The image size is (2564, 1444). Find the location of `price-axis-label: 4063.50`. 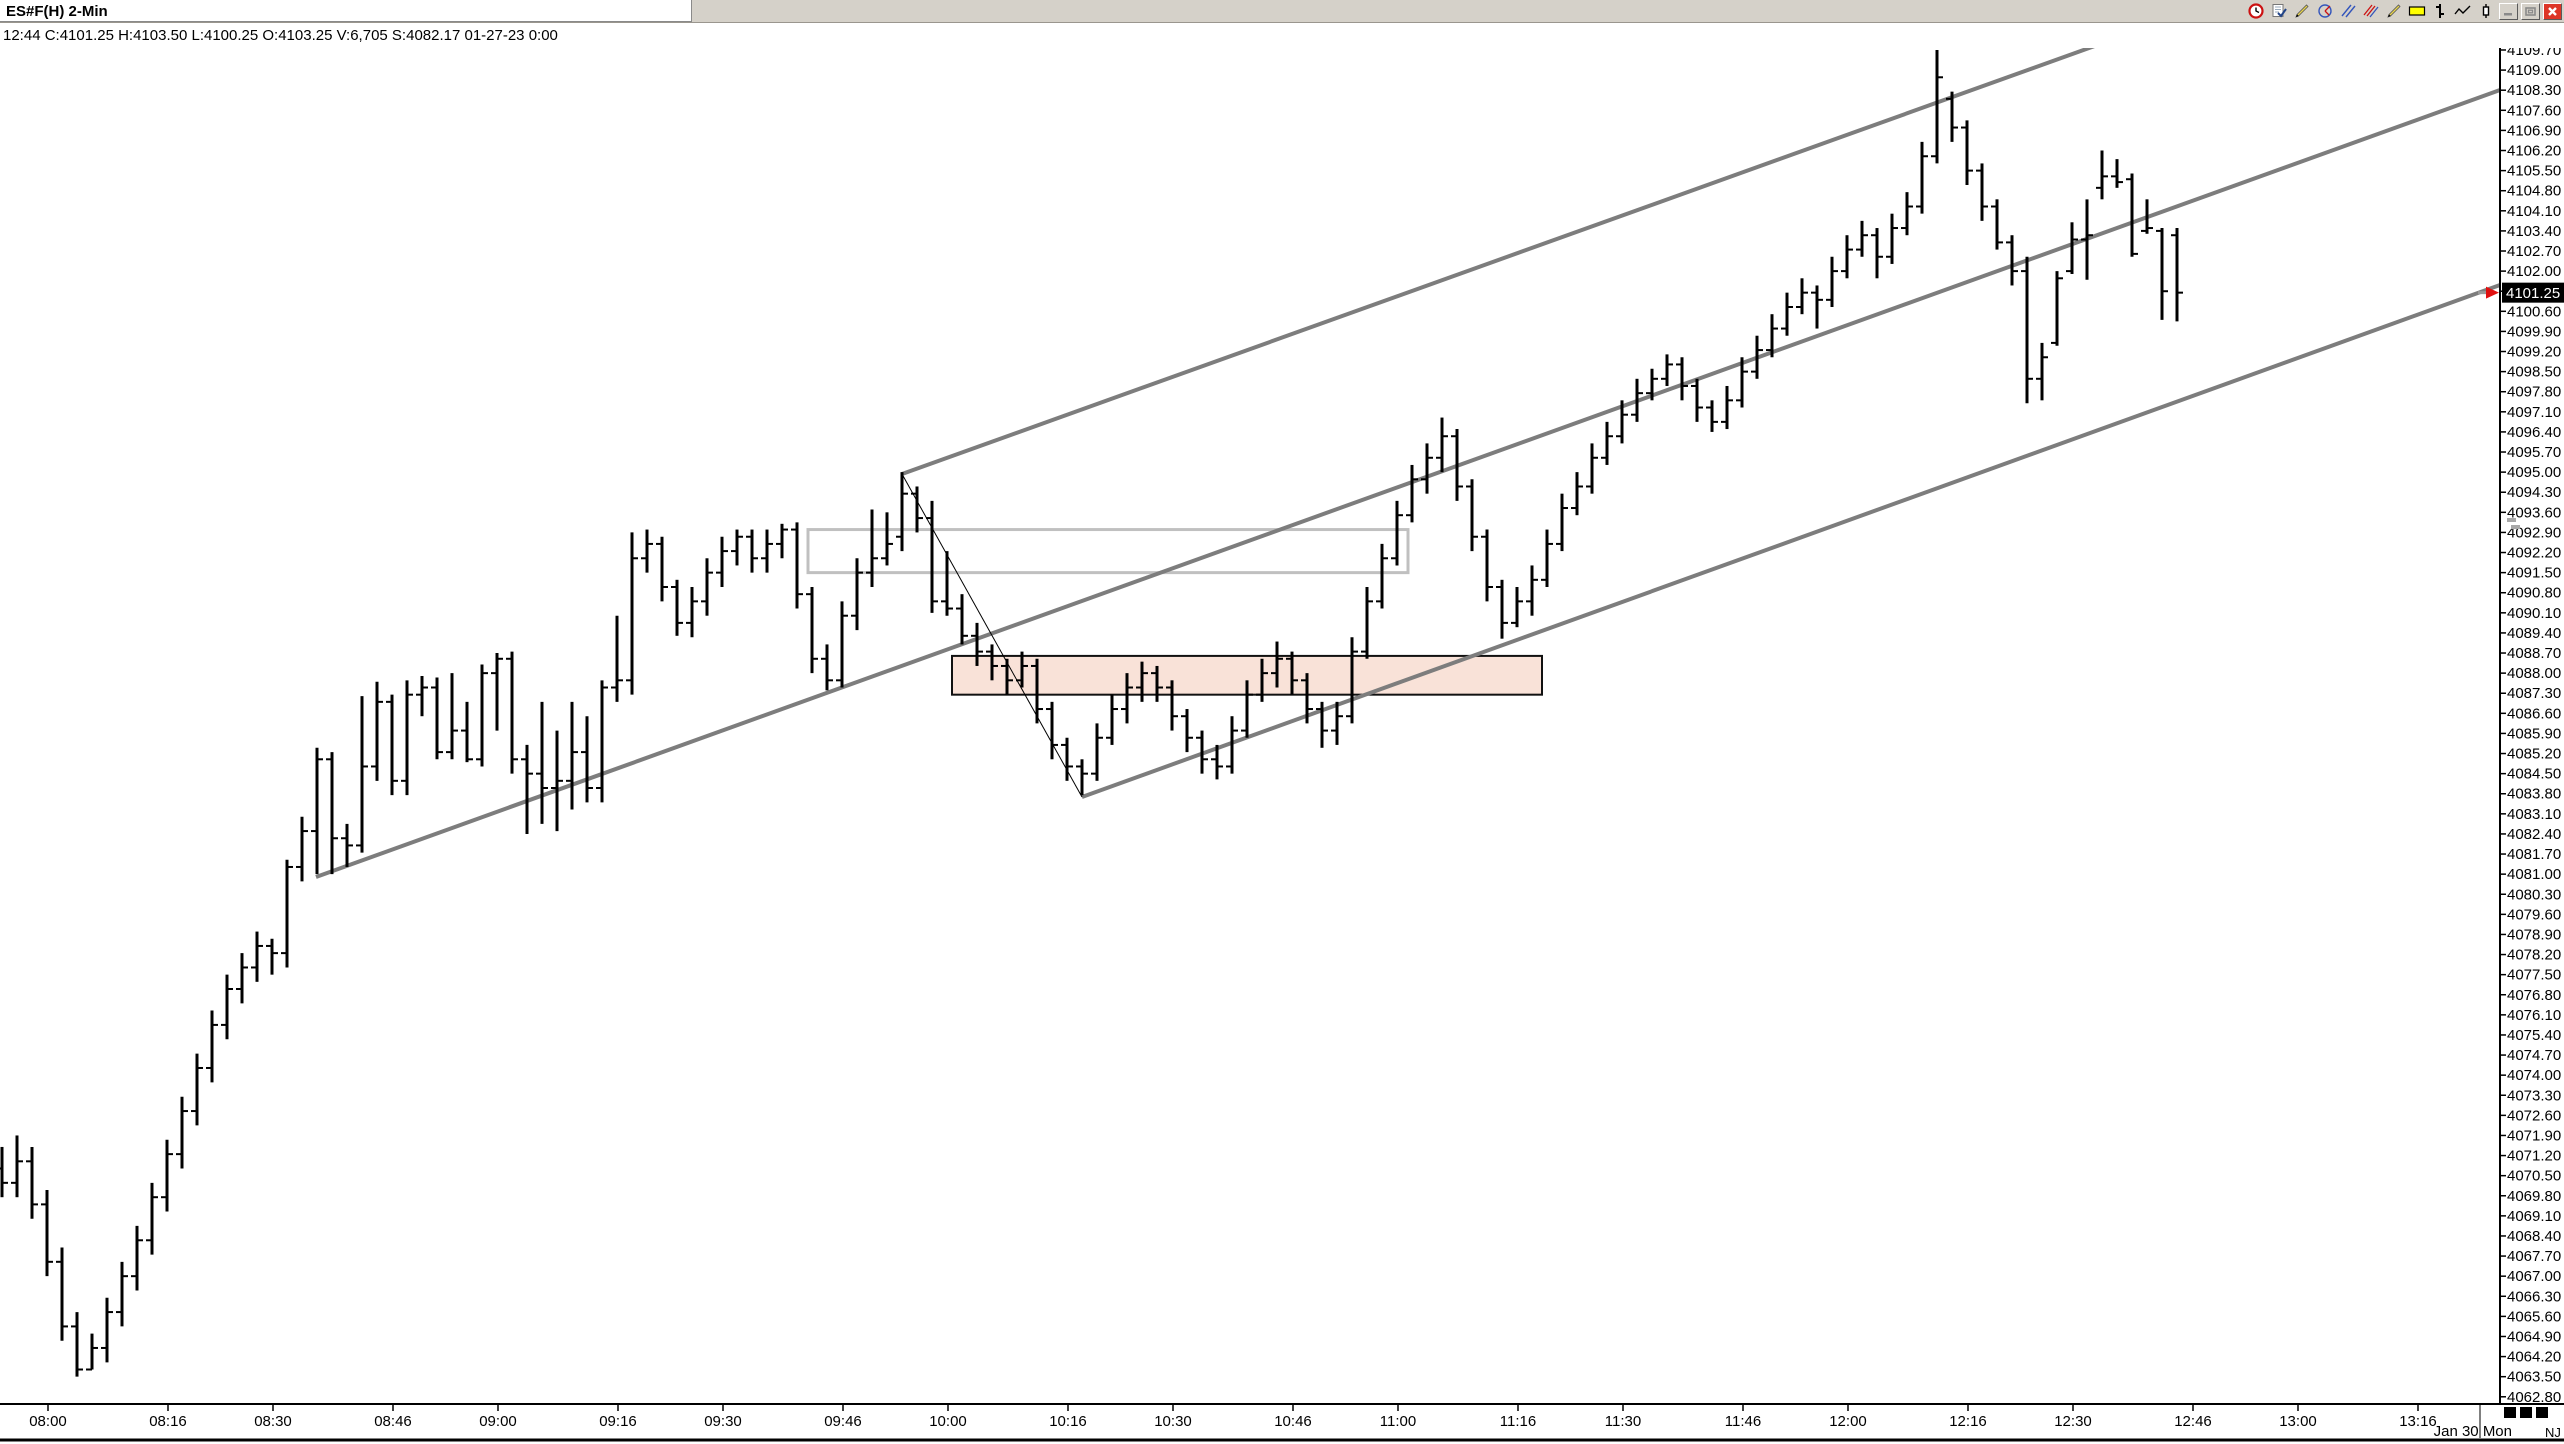

price-axis-label: 4063.50 is located at coordinates (2534, 1377).